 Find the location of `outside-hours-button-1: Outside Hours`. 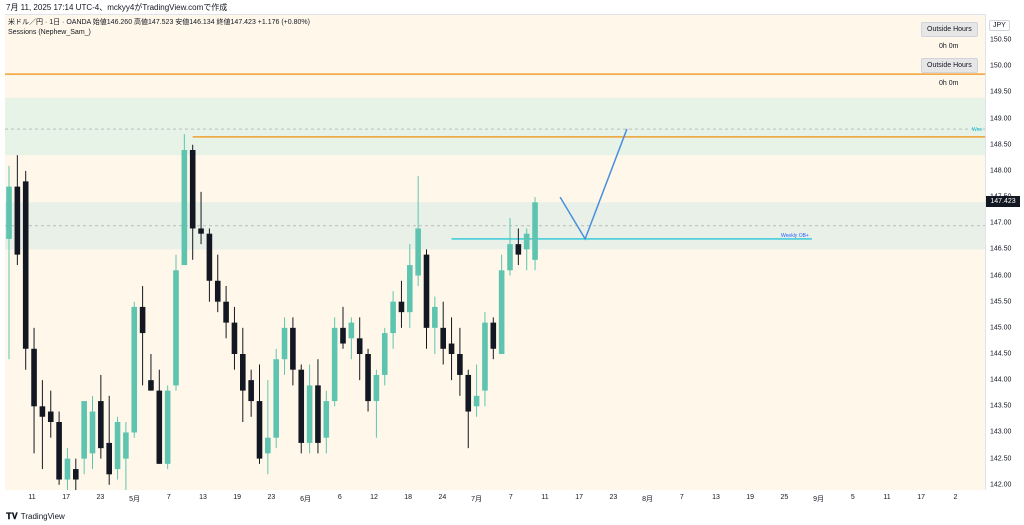

outside-hours-button-1: Outside Hours is located at coordinates (949, 29).